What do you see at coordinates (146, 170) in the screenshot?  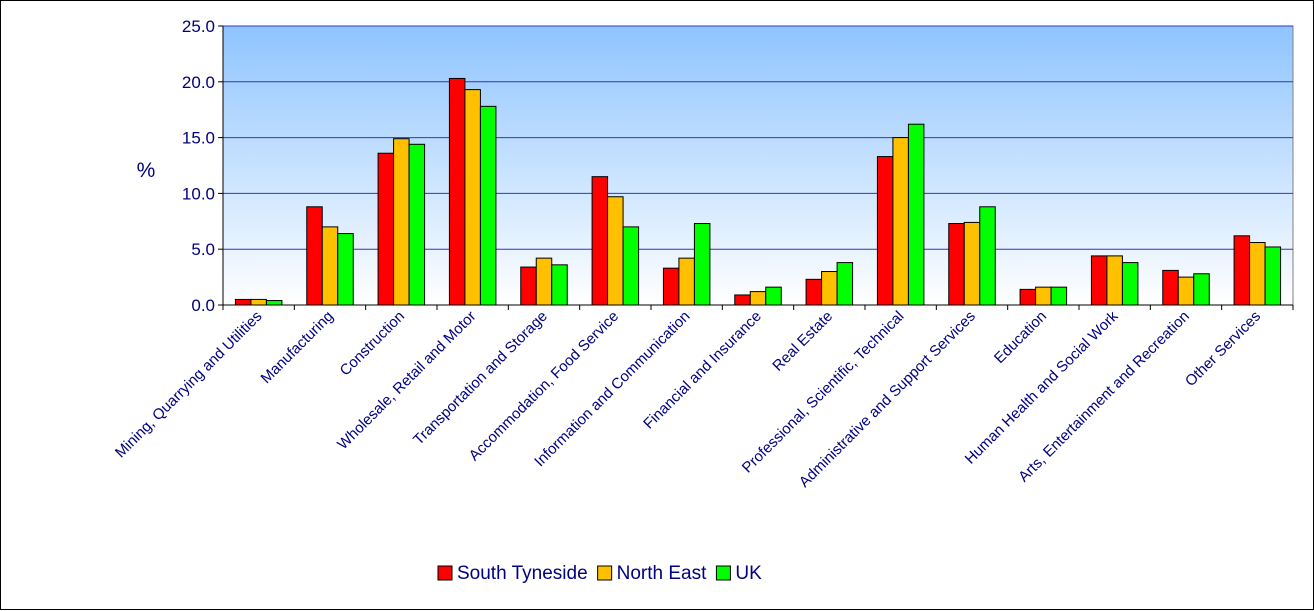 I see `y-axis-label: %` at bounding box center [146, 170].